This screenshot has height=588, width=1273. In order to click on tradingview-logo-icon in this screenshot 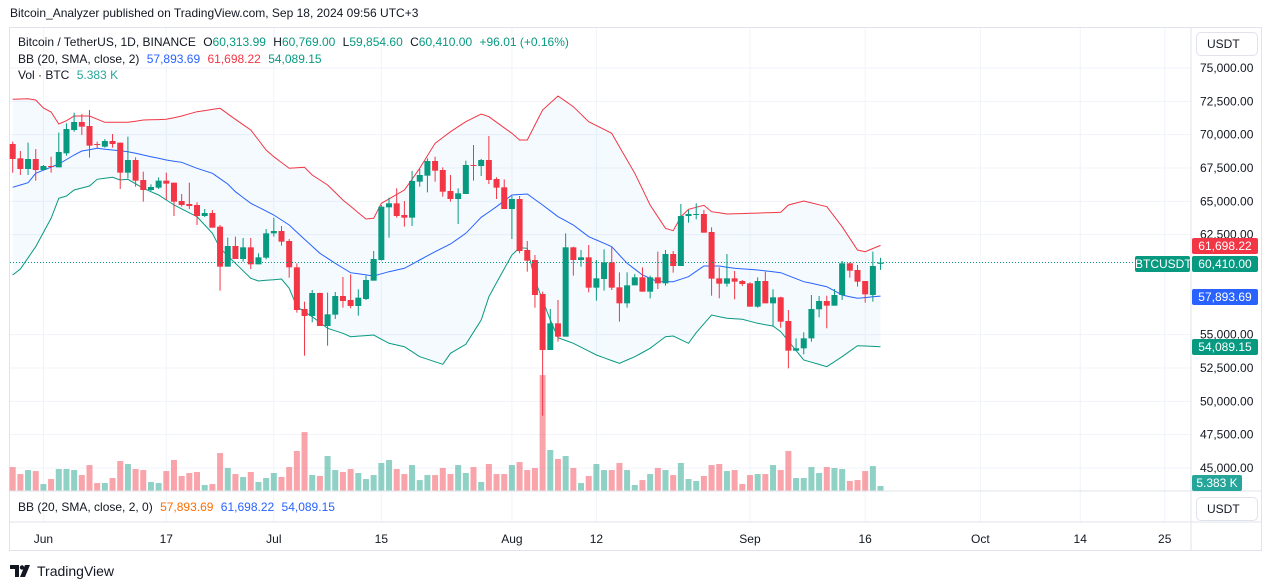, I will do `click(20, 571)`.